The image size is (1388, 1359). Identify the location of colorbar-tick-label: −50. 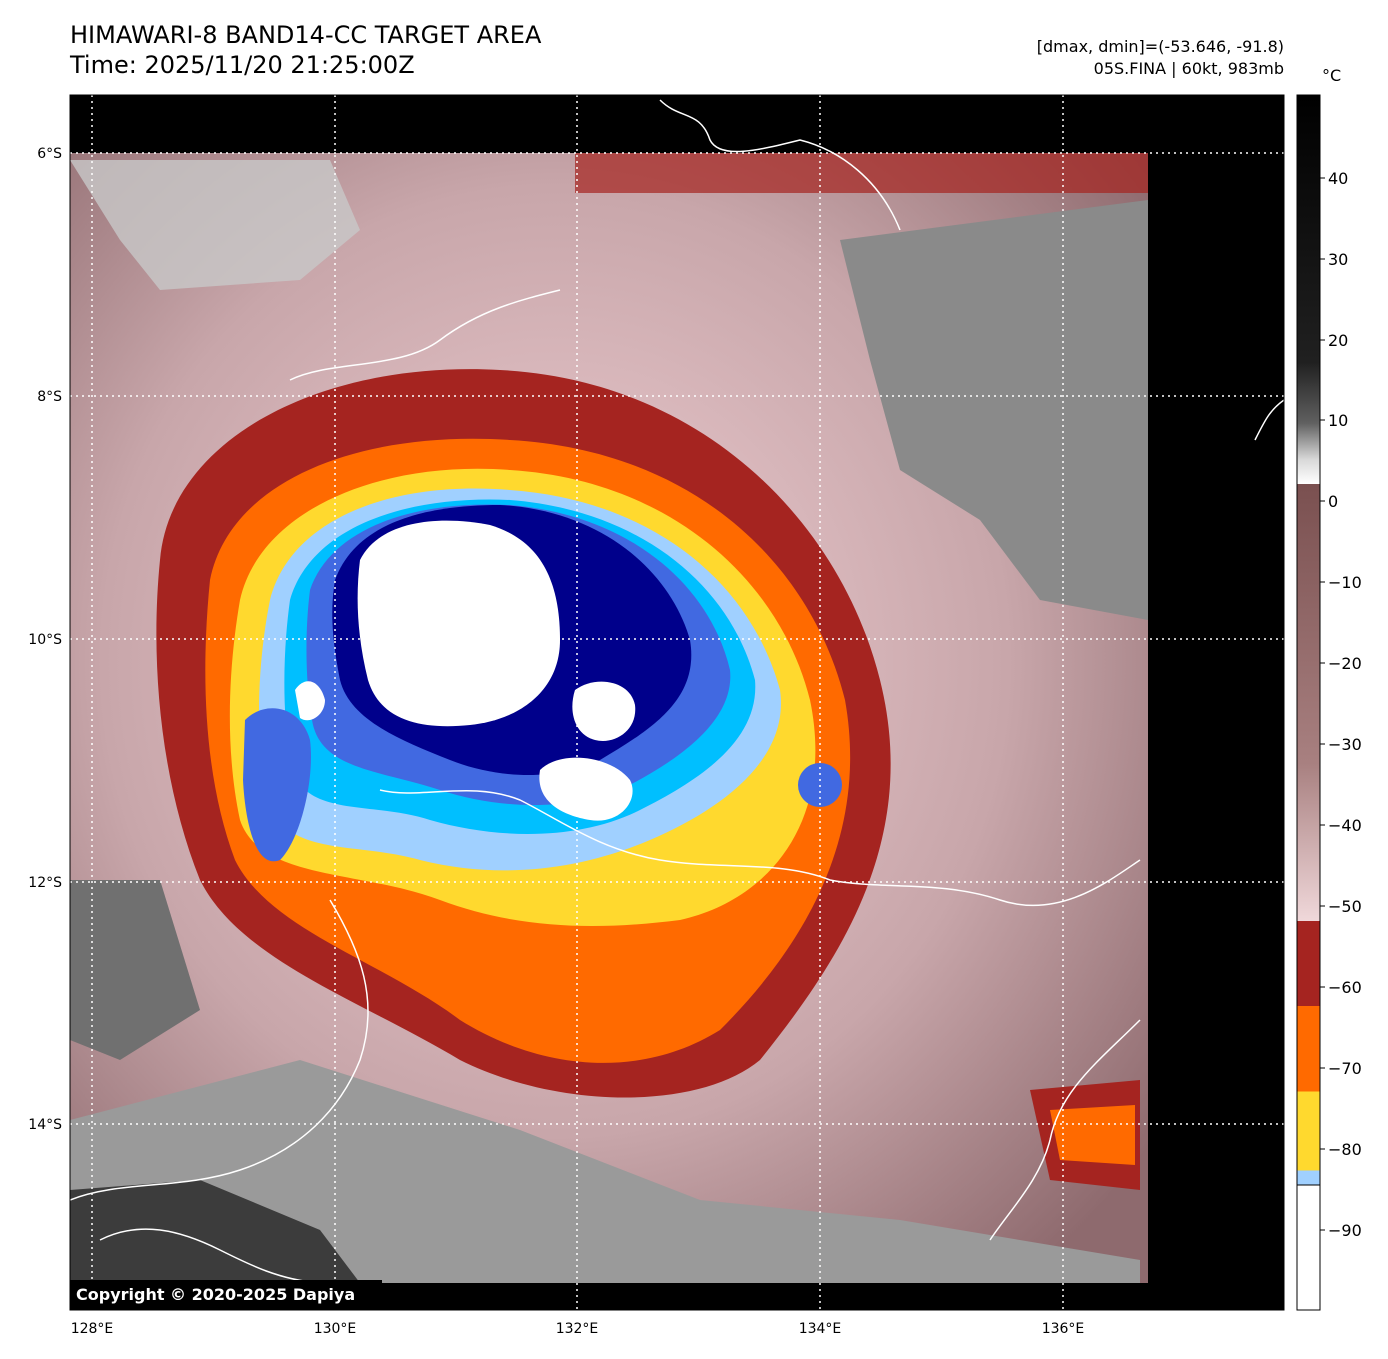
(1345, 906).